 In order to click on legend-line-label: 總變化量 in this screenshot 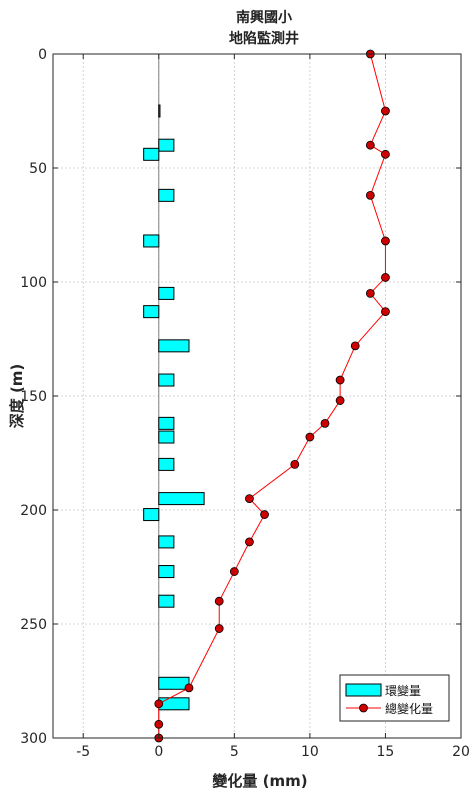, I will do `click(409, 708)`.